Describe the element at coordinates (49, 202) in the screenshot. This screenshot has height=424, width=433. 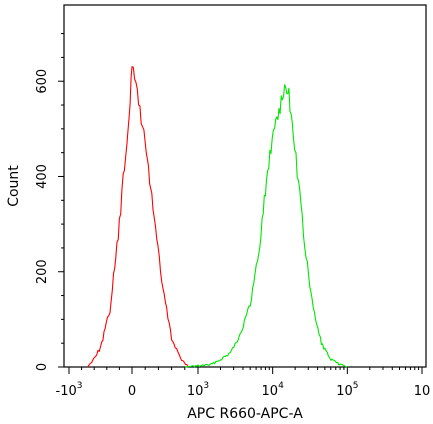
I see `y-axis: 0 200 400 600` at that location.